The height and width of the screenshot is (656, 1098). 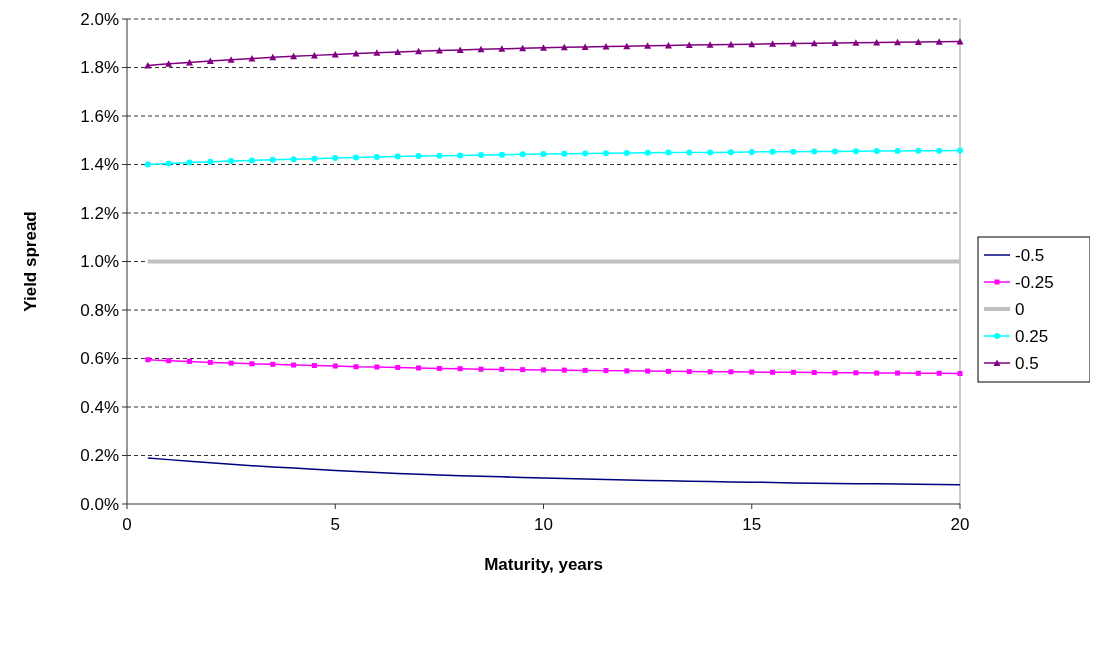 What do you see at coordinates (99, 116) in the screenshot?
I see `y-tick-label: 1.6%` at bounding box center [99, 116].